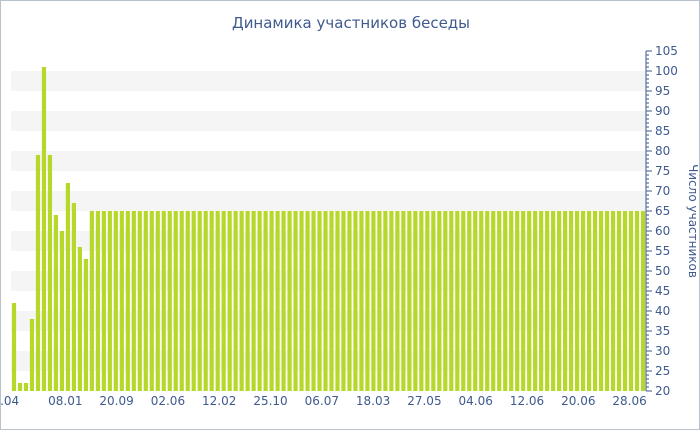 The height and width of the screenshot is (431, 700). What do you see at coordinates (662, 311) in the screenshot?
I see `y-tick-label: 40` at bounding box center [662, 311].